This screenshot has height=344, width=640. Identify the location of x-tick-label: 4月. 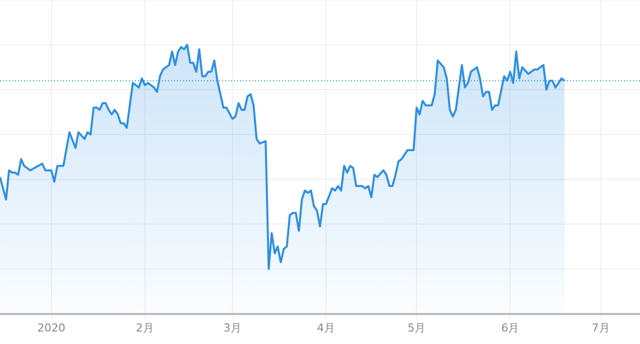
(326, 327).